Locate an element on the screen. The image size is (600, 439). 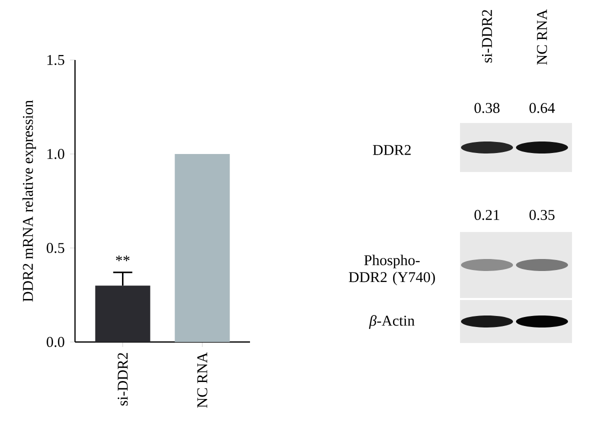
y-tick-label: 1.0 is located at coordinates (55, 154).